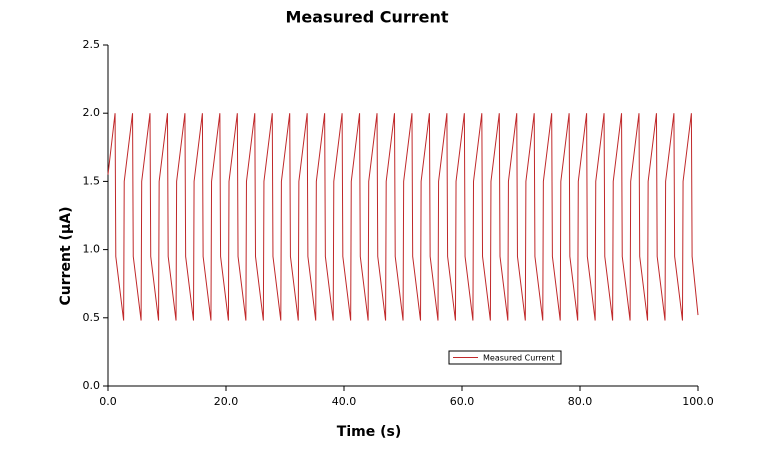  I want to click on legend, so click(505, 357).